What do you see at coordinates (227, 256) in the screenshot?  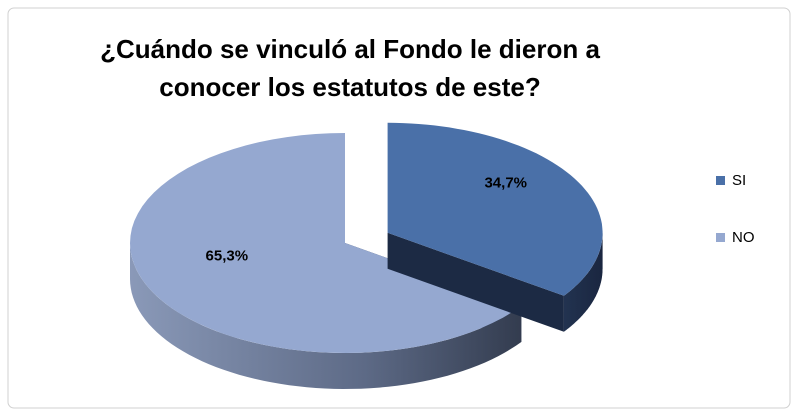 I see `data-label: 65,3%` at bounding box center [227, 256].